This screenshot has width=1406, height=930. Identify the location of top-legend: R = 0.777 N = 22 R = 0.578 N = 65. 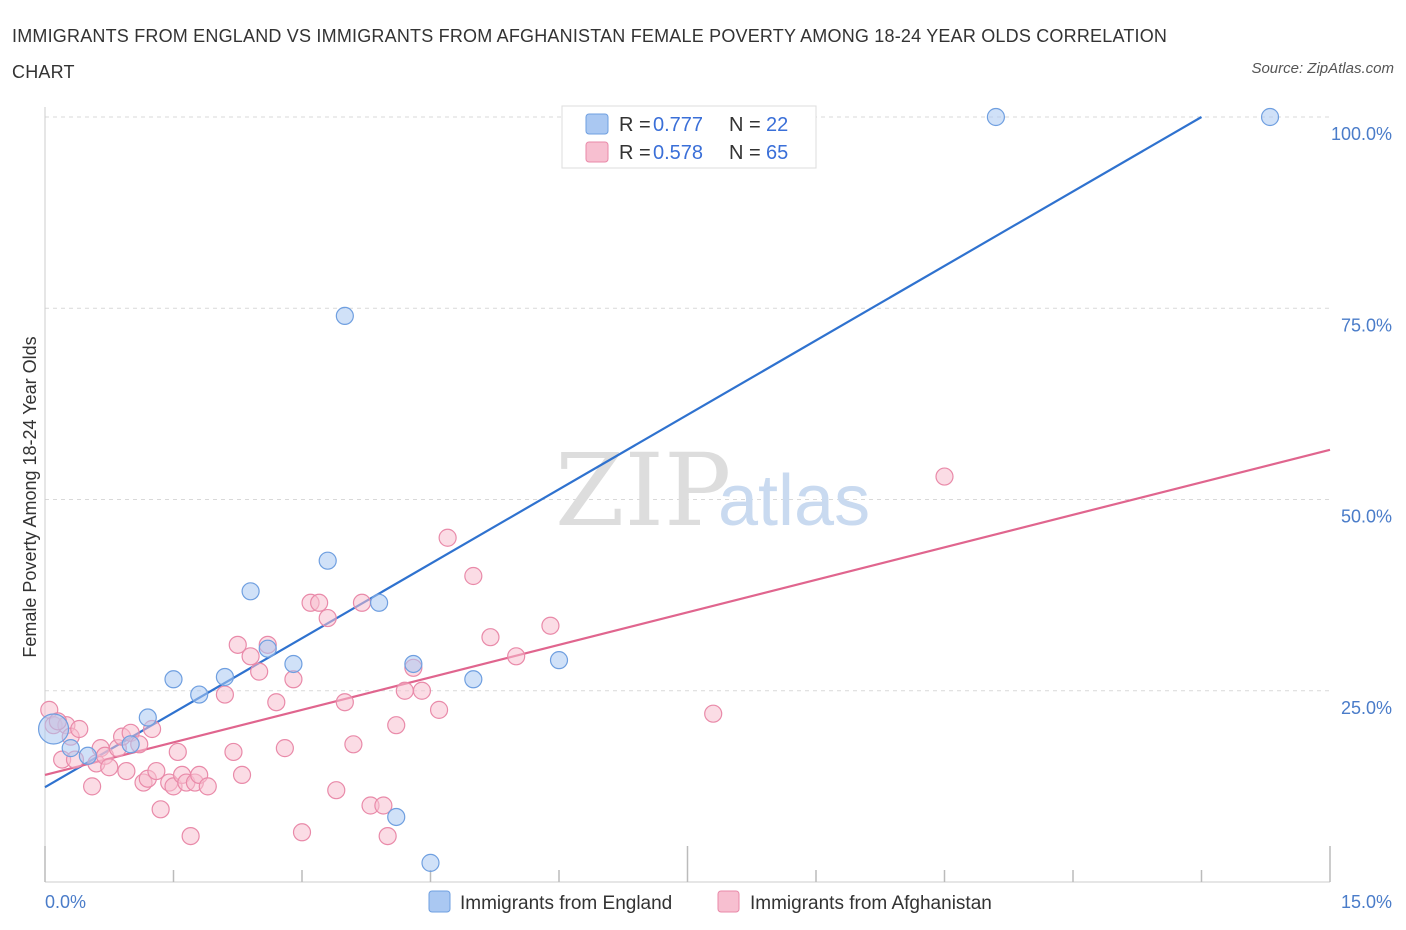
(689, 137).